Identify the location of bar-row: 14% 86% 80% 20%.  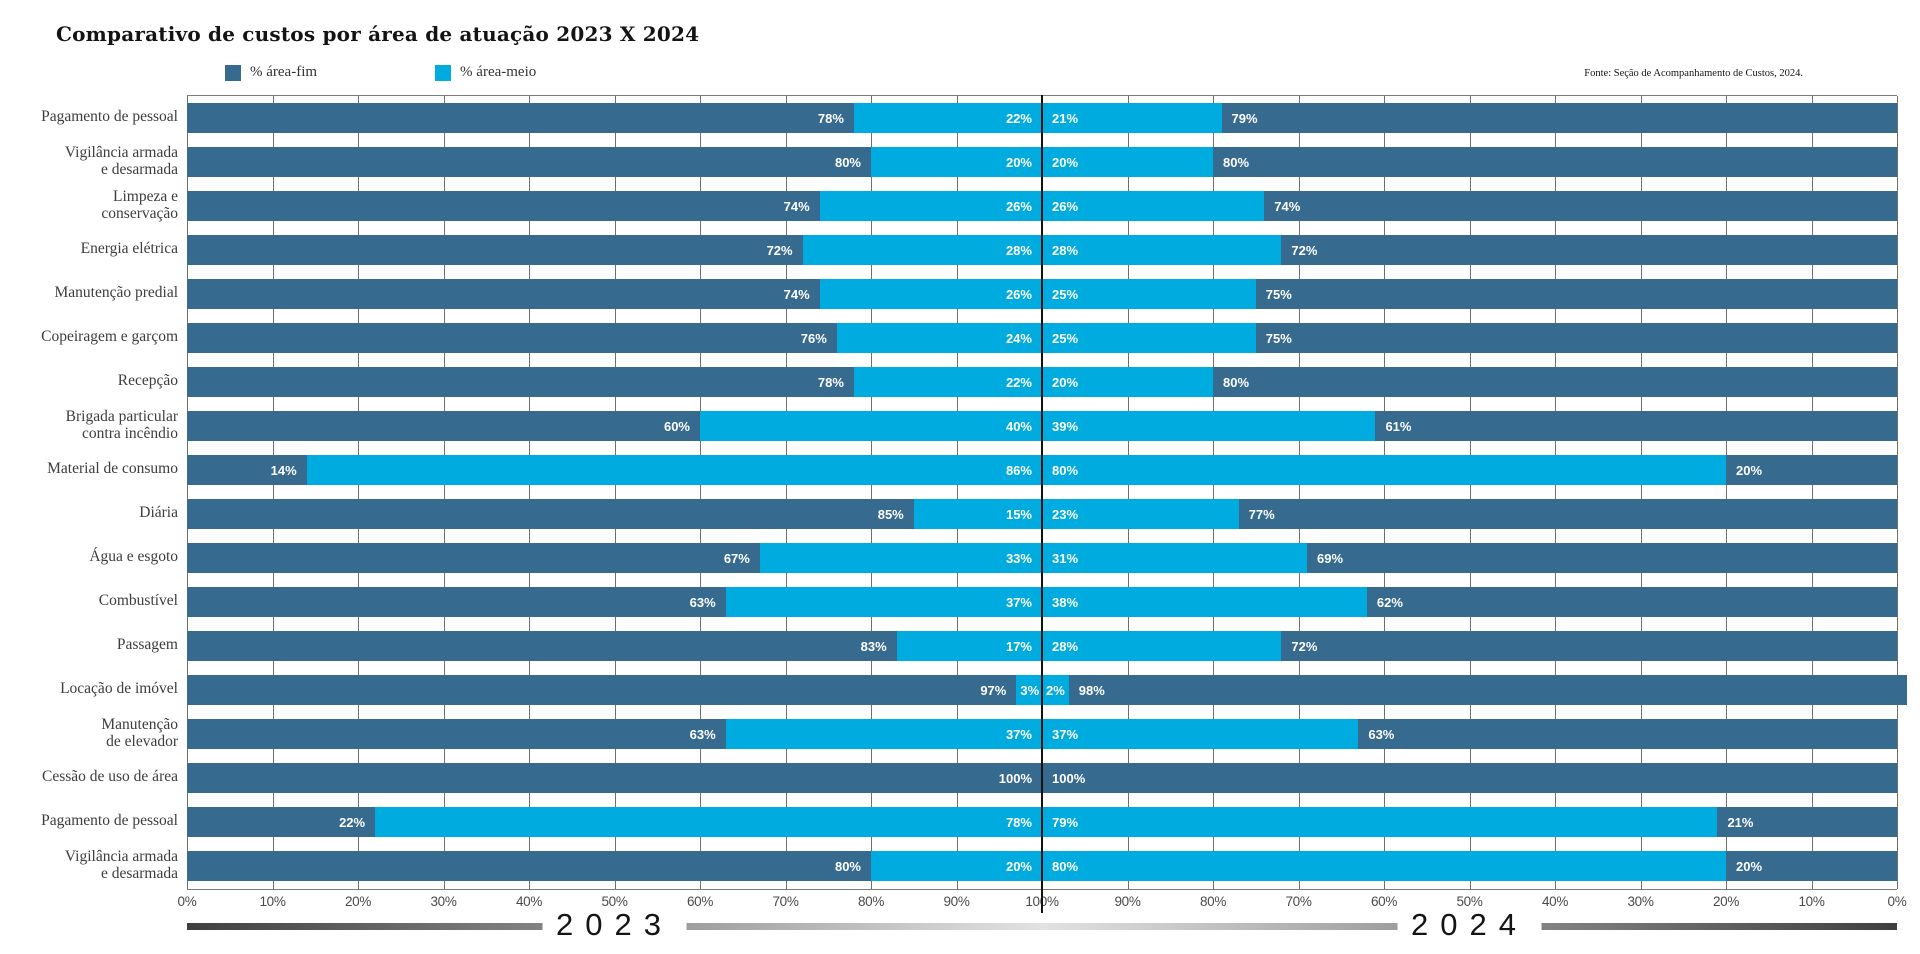
(1042, 470).